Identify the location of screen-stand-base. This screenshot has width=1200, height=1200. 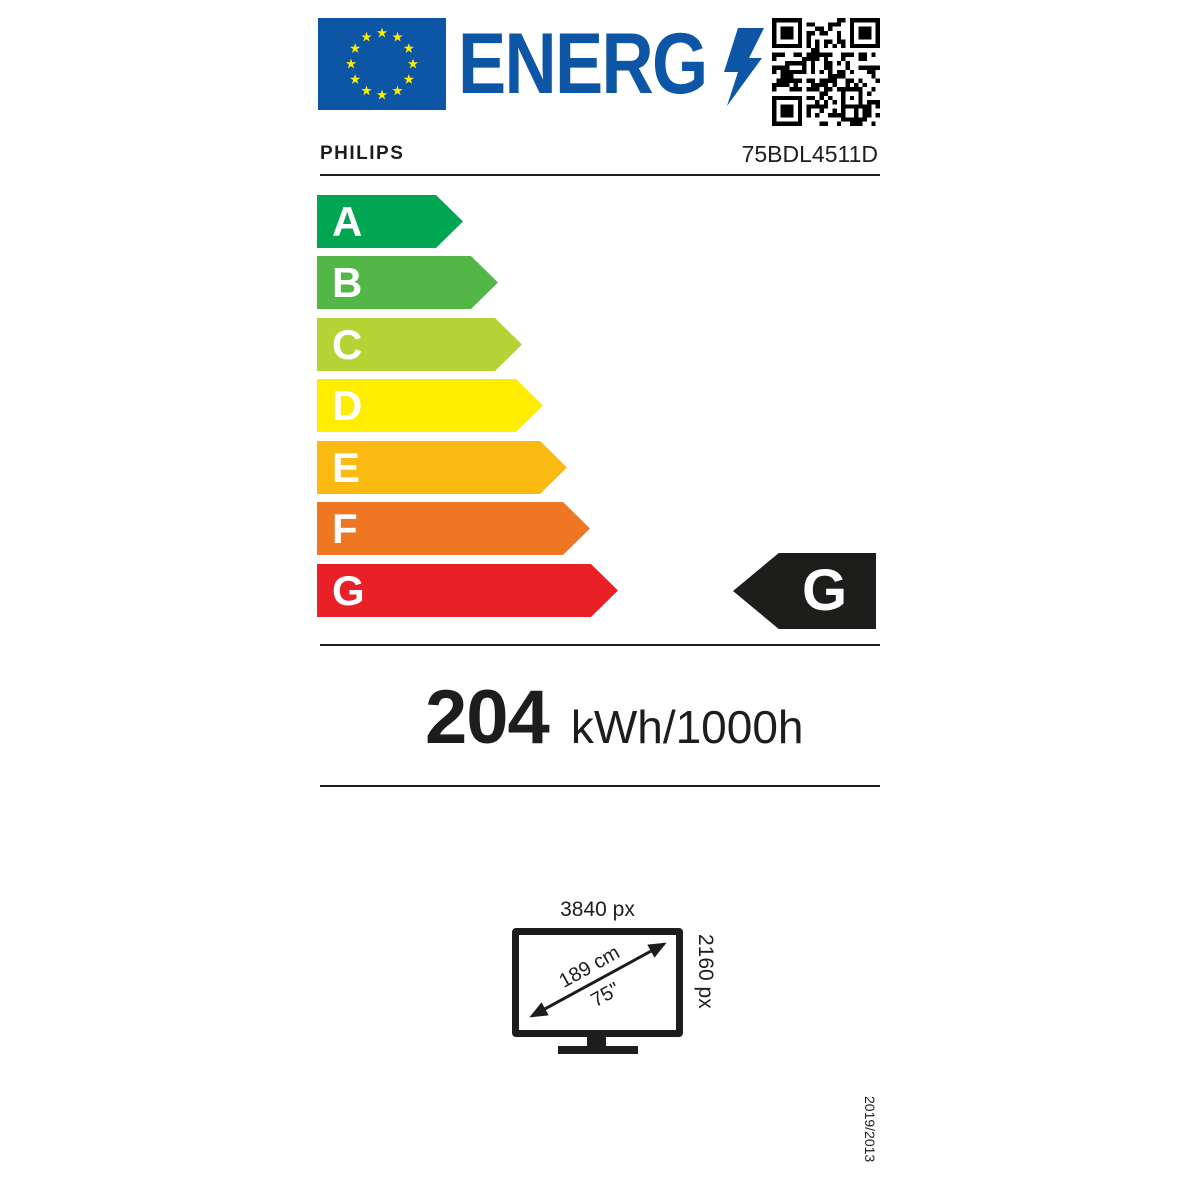
(598, 1050).